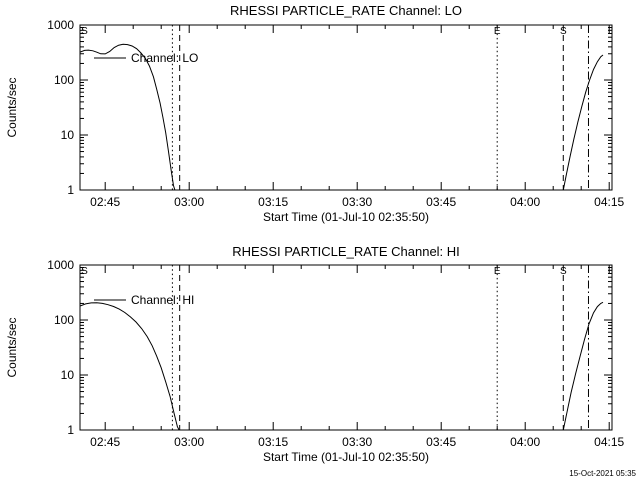 The height and width of the screenshot is (480, 640). What do you see at coordinates (346, 251) in the screenshot?
I see `chart-title: RHESSI PARTICLE_RATE Channel: HI` at bounding box center [346, 251].